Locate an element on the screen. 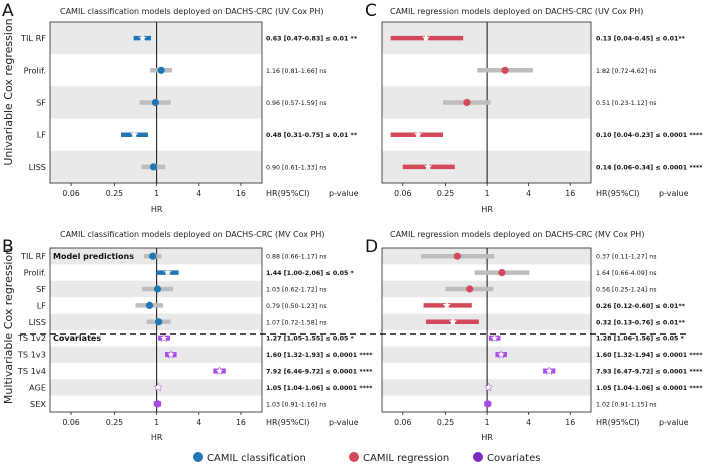 The image size is (707, 464). panel-letter-B: B is located at coordinates (8, 247).